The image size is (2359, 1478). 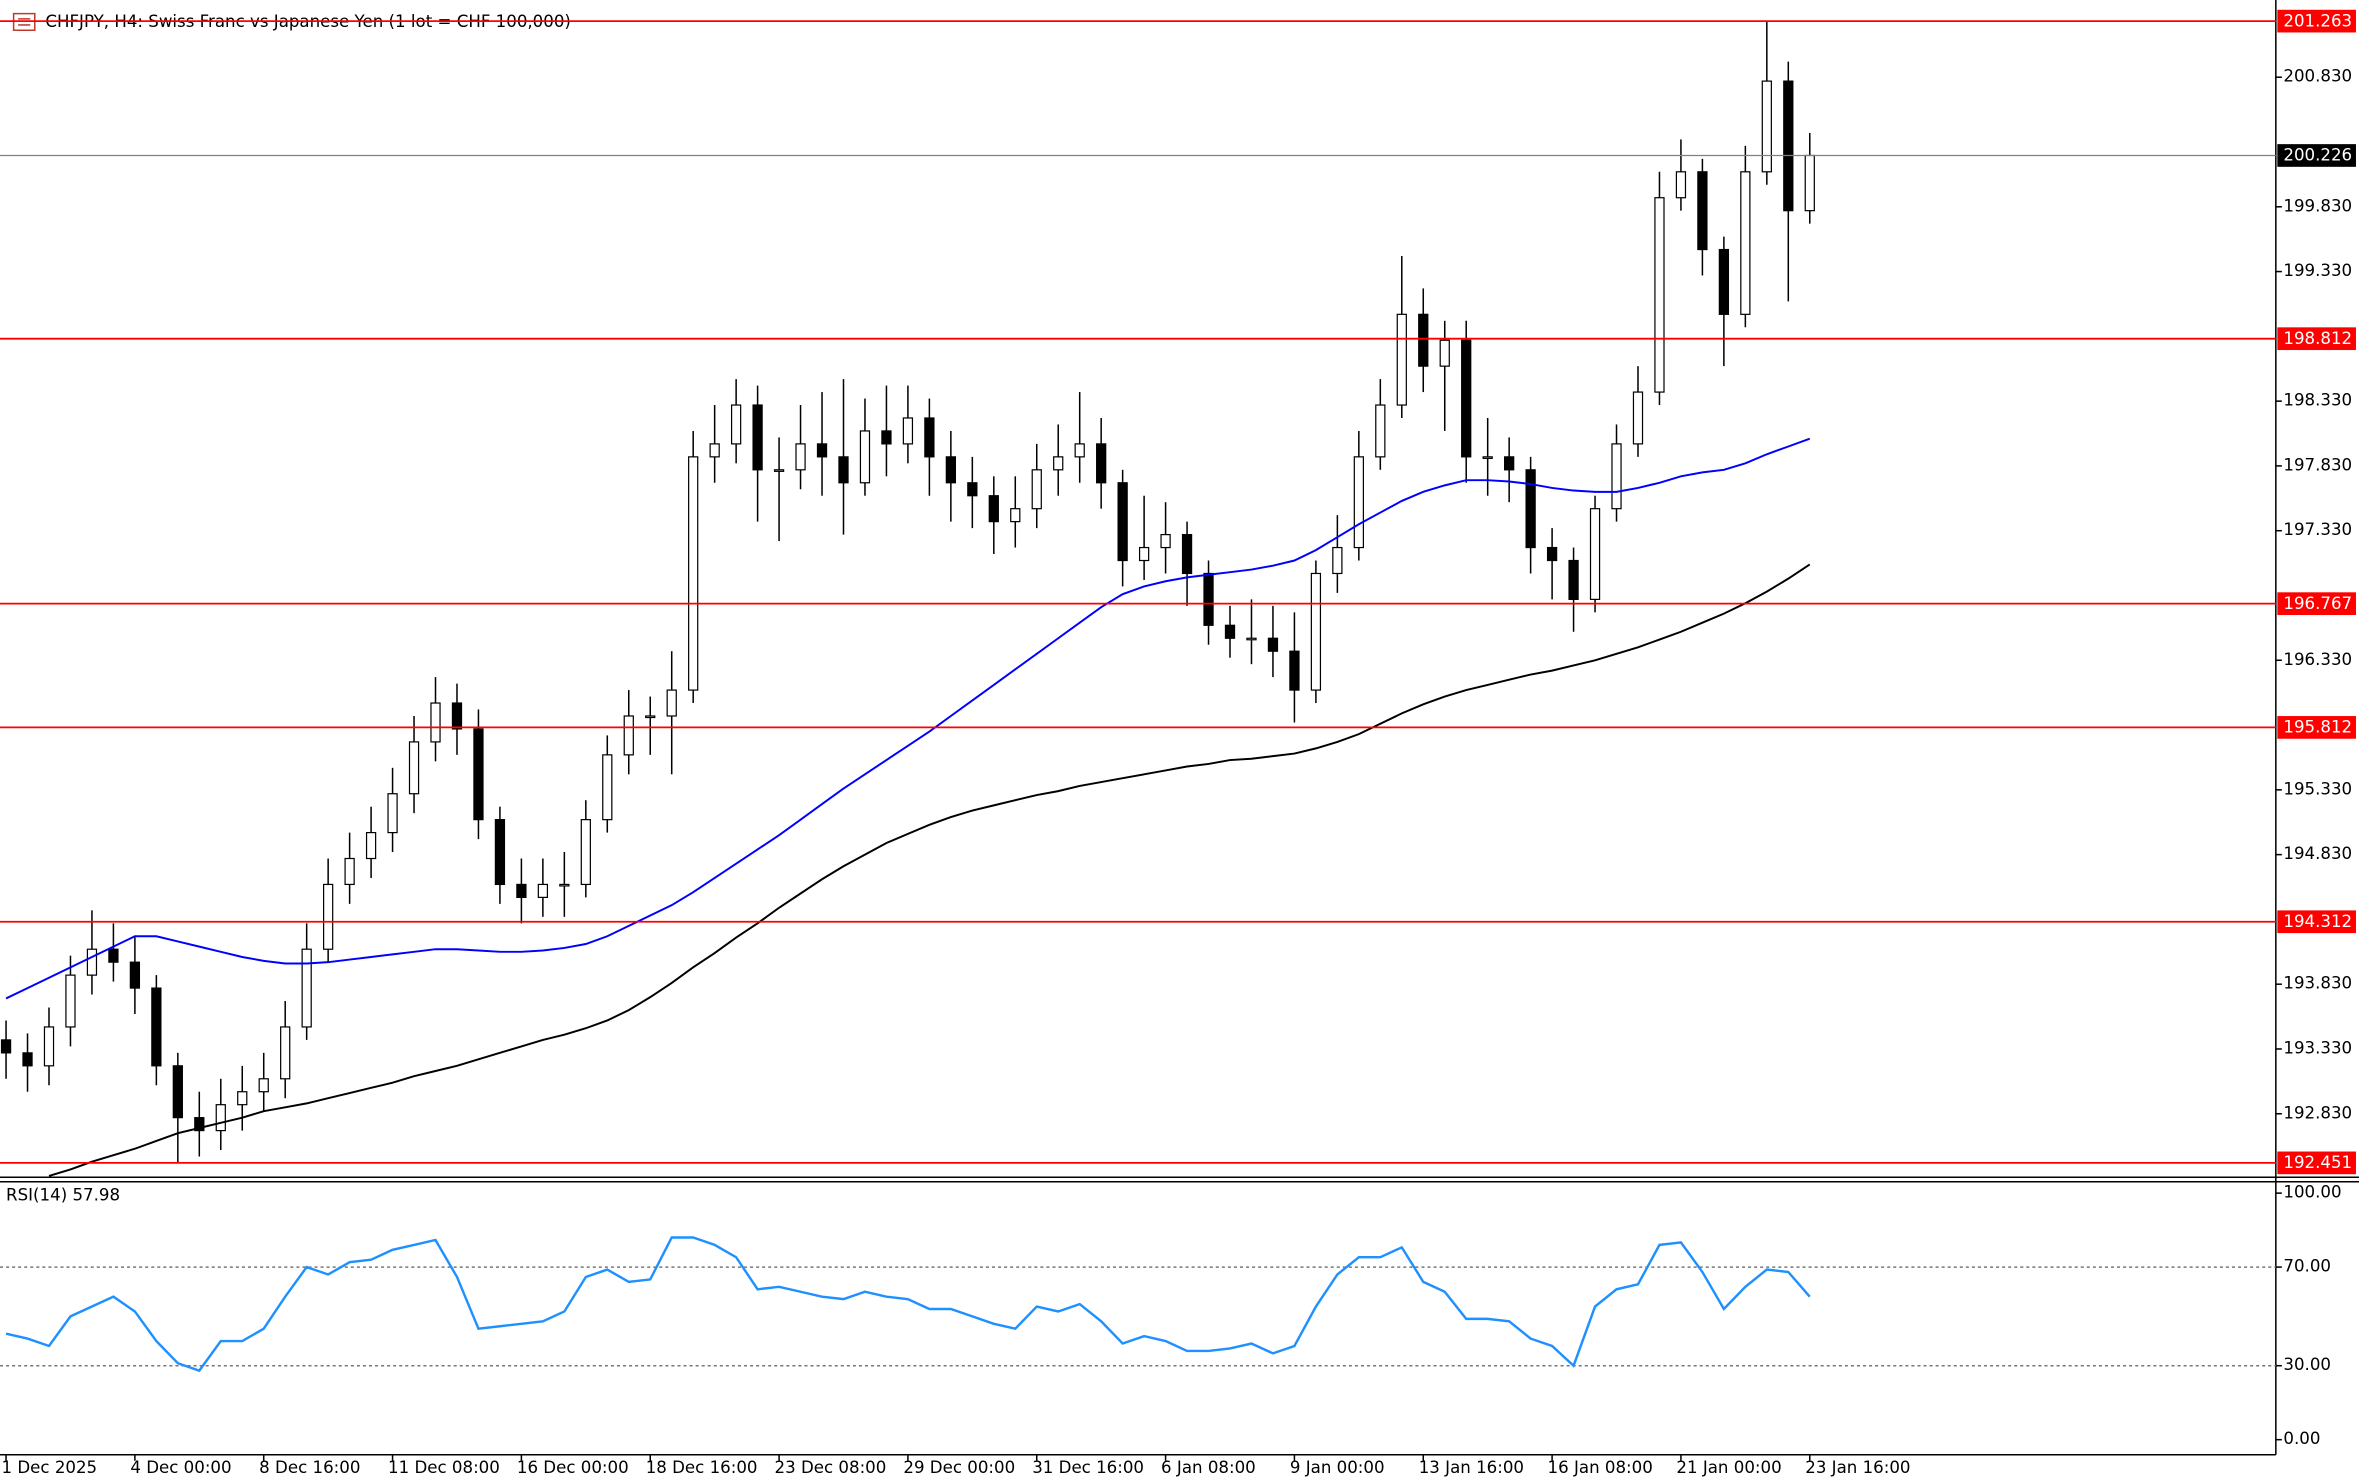 I want to click on y-tick-label: 193.830, so click(x=2317, y=983).